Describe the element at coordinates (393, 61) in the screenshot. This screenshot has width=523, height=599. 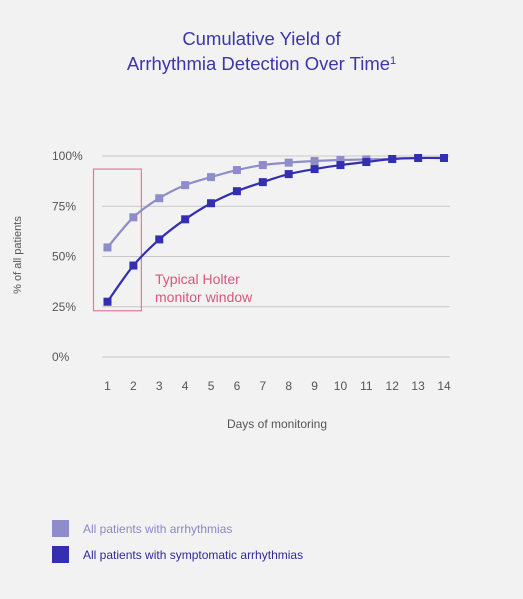
I see `chart-title-footnote: 1` at that location.